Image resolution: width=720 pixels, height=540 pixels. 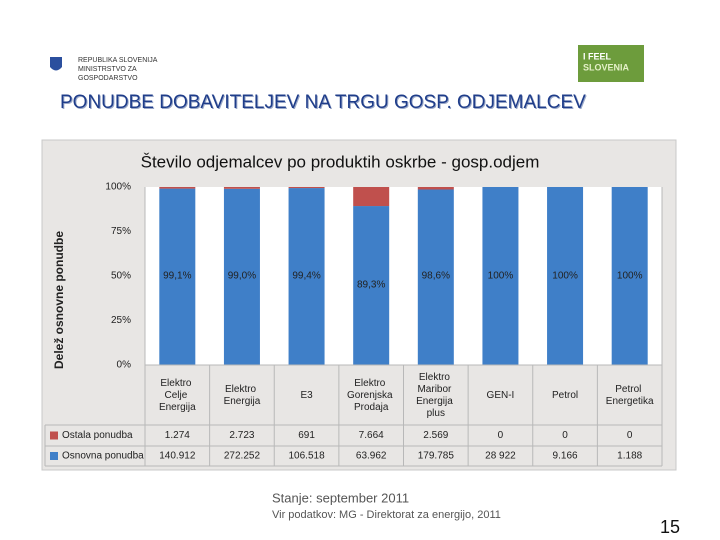 I want to click on y-tick-label: 100%, so click(x=118, y=187).